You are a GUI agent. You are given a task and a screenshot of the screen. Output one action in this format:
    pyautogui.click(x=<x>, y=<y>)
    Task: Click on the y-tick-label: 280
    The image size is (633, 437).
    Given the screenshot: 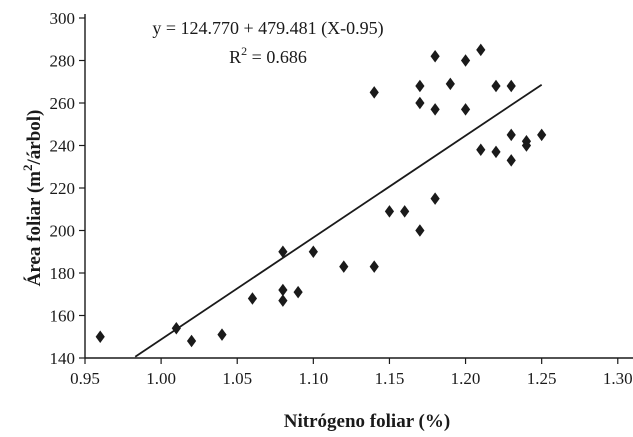 What is the action you would take?
    pyautogui.click(x=63, y=61)
    